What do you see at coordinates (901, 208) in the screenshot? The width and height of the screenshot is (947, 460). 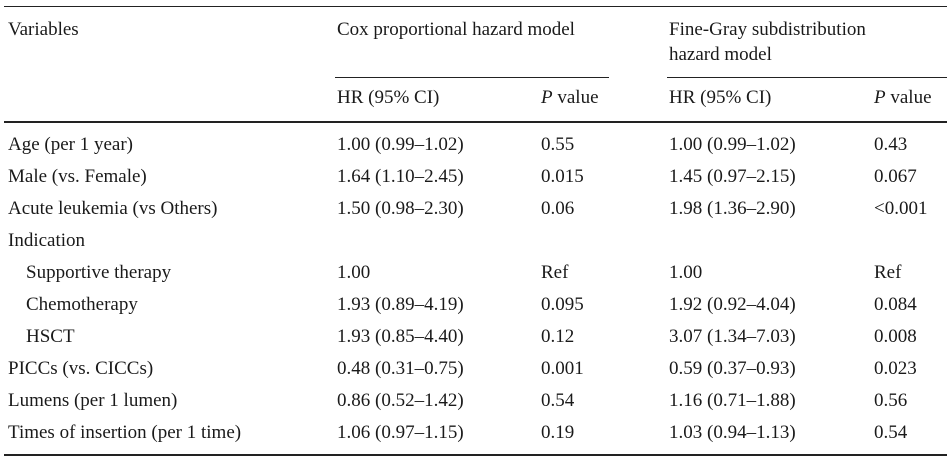 I see `fg-p-cell: <0.001` at bounding box center [901, 208].